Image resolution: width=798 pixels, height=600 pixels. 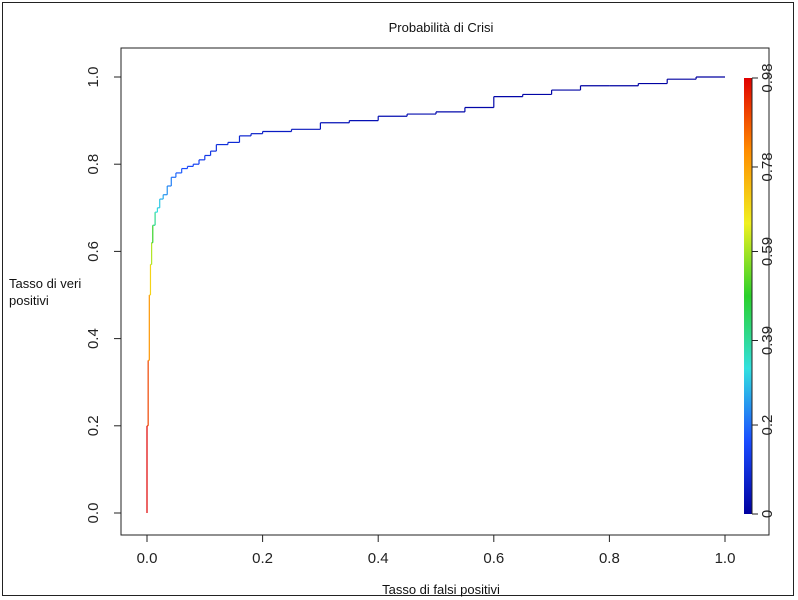 I want to click on y-axis-title-line2: positivi, so click(x=29, y=300).